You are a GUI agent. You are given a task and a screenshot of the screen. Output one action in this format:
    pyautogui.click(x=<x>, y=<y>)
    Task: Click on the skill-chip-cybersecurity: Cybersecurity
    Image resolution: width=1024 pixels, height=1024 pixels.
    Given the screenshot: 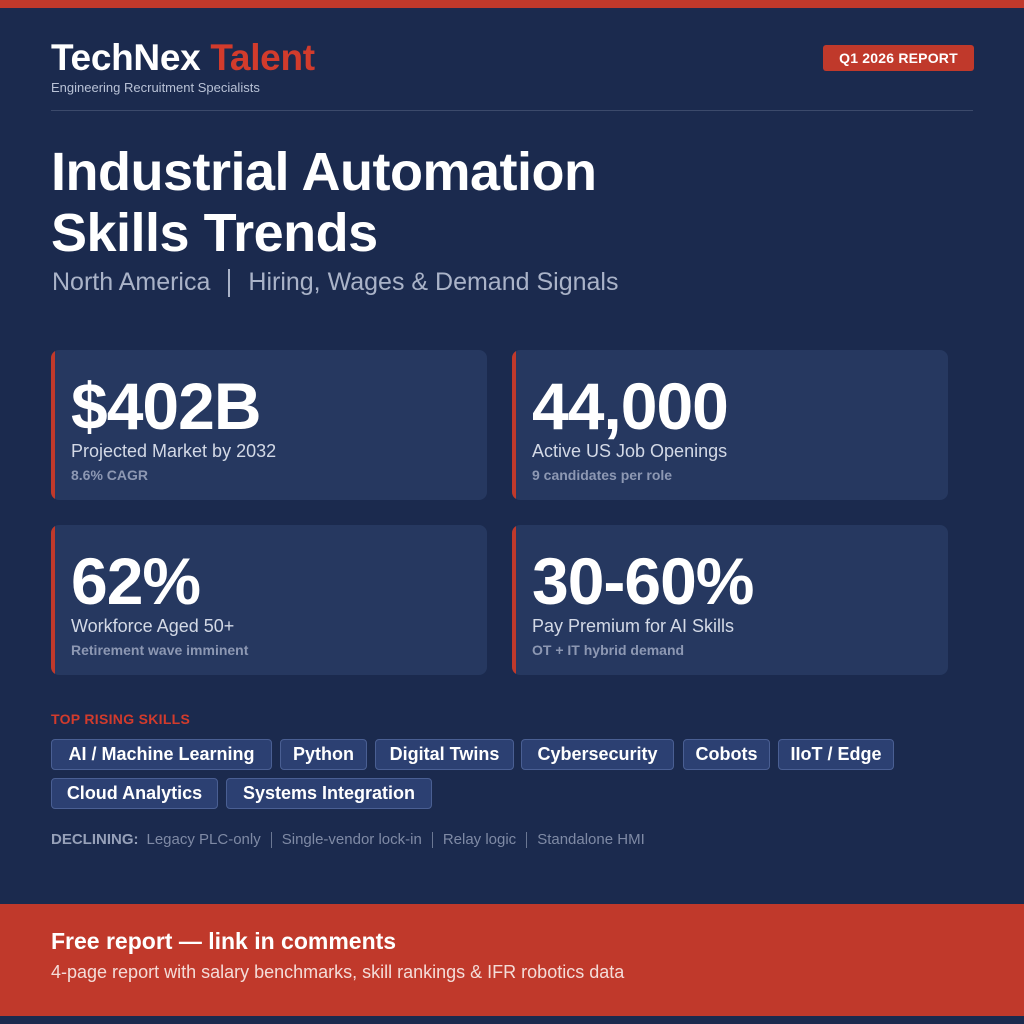 What is the action you would take?
    pyautogui.click(x=597, y=754)
    